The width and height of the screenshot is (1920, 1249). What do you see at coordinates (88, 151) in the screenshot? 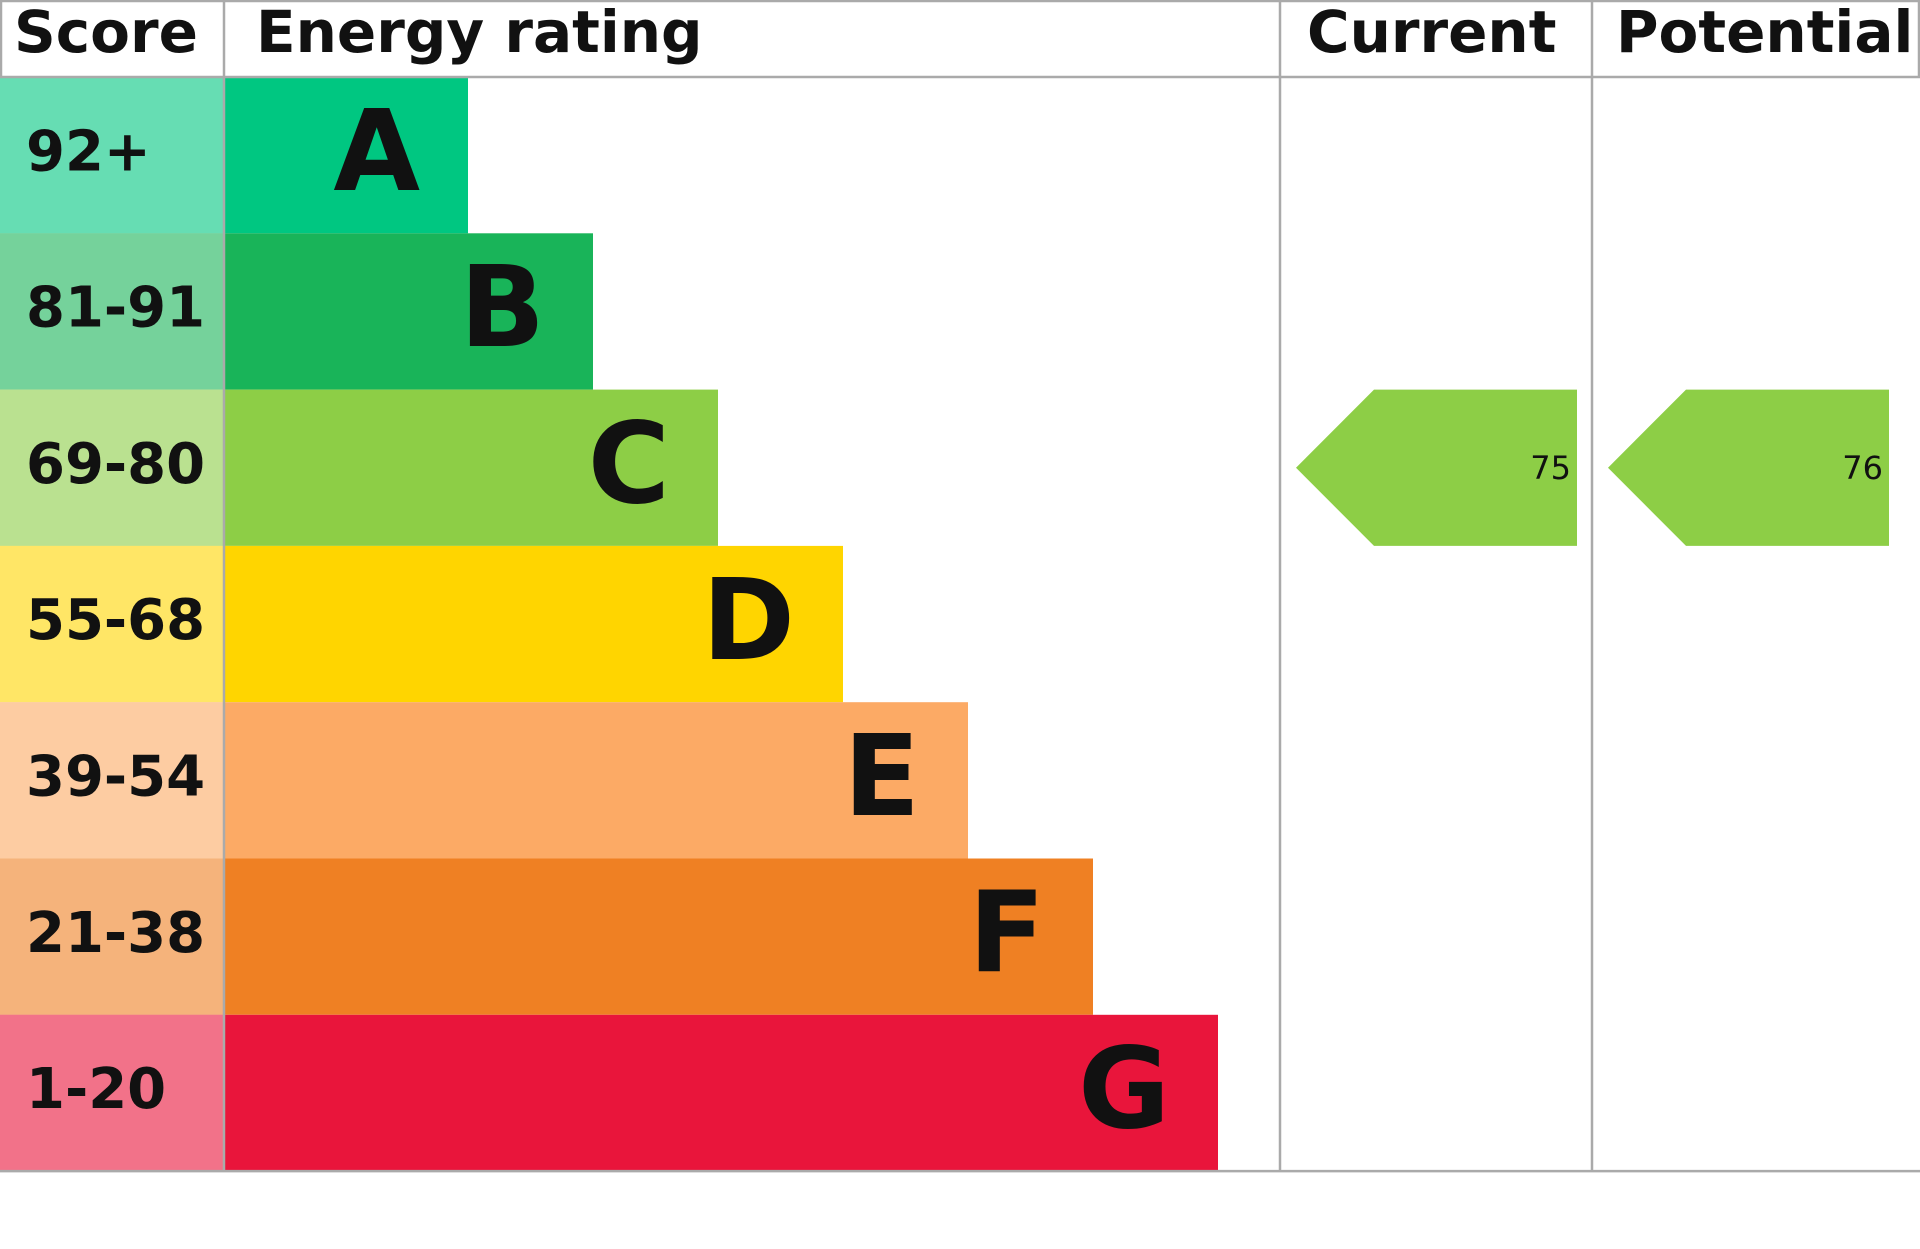
I see `score-range: 92+` at bounding box center [88, 151].